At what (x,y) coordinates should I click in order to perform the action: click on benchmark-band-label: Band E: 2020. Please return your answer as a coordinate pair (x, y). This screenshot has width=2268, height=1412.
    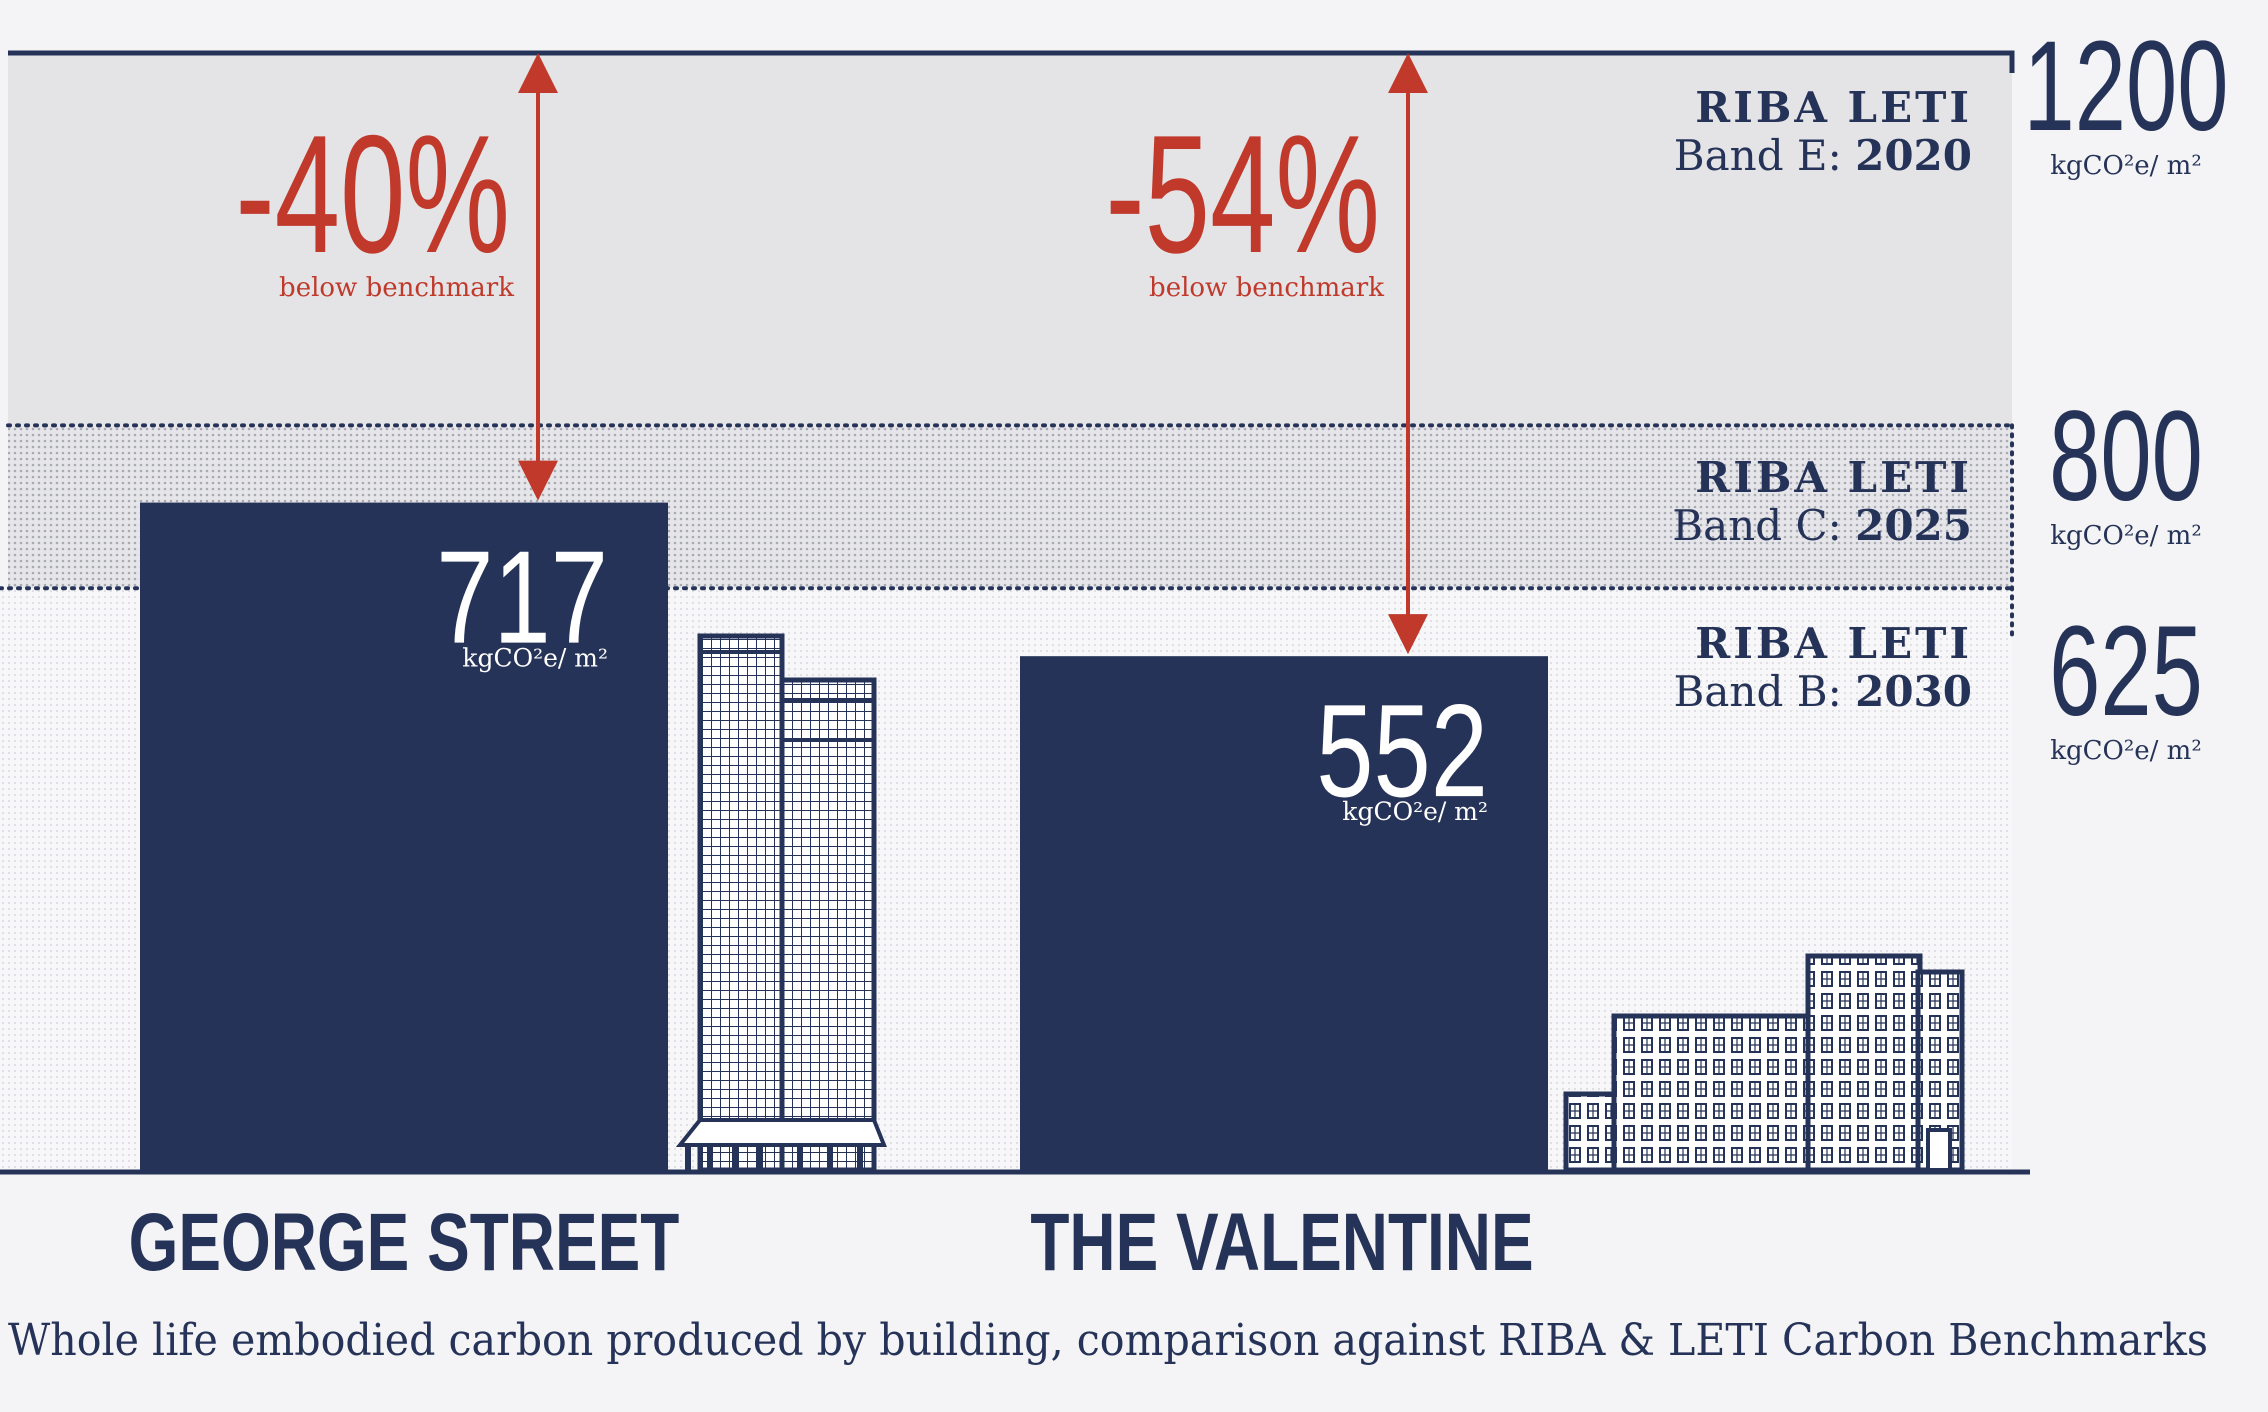
    Looking at the image, I should click on (1823, 155).